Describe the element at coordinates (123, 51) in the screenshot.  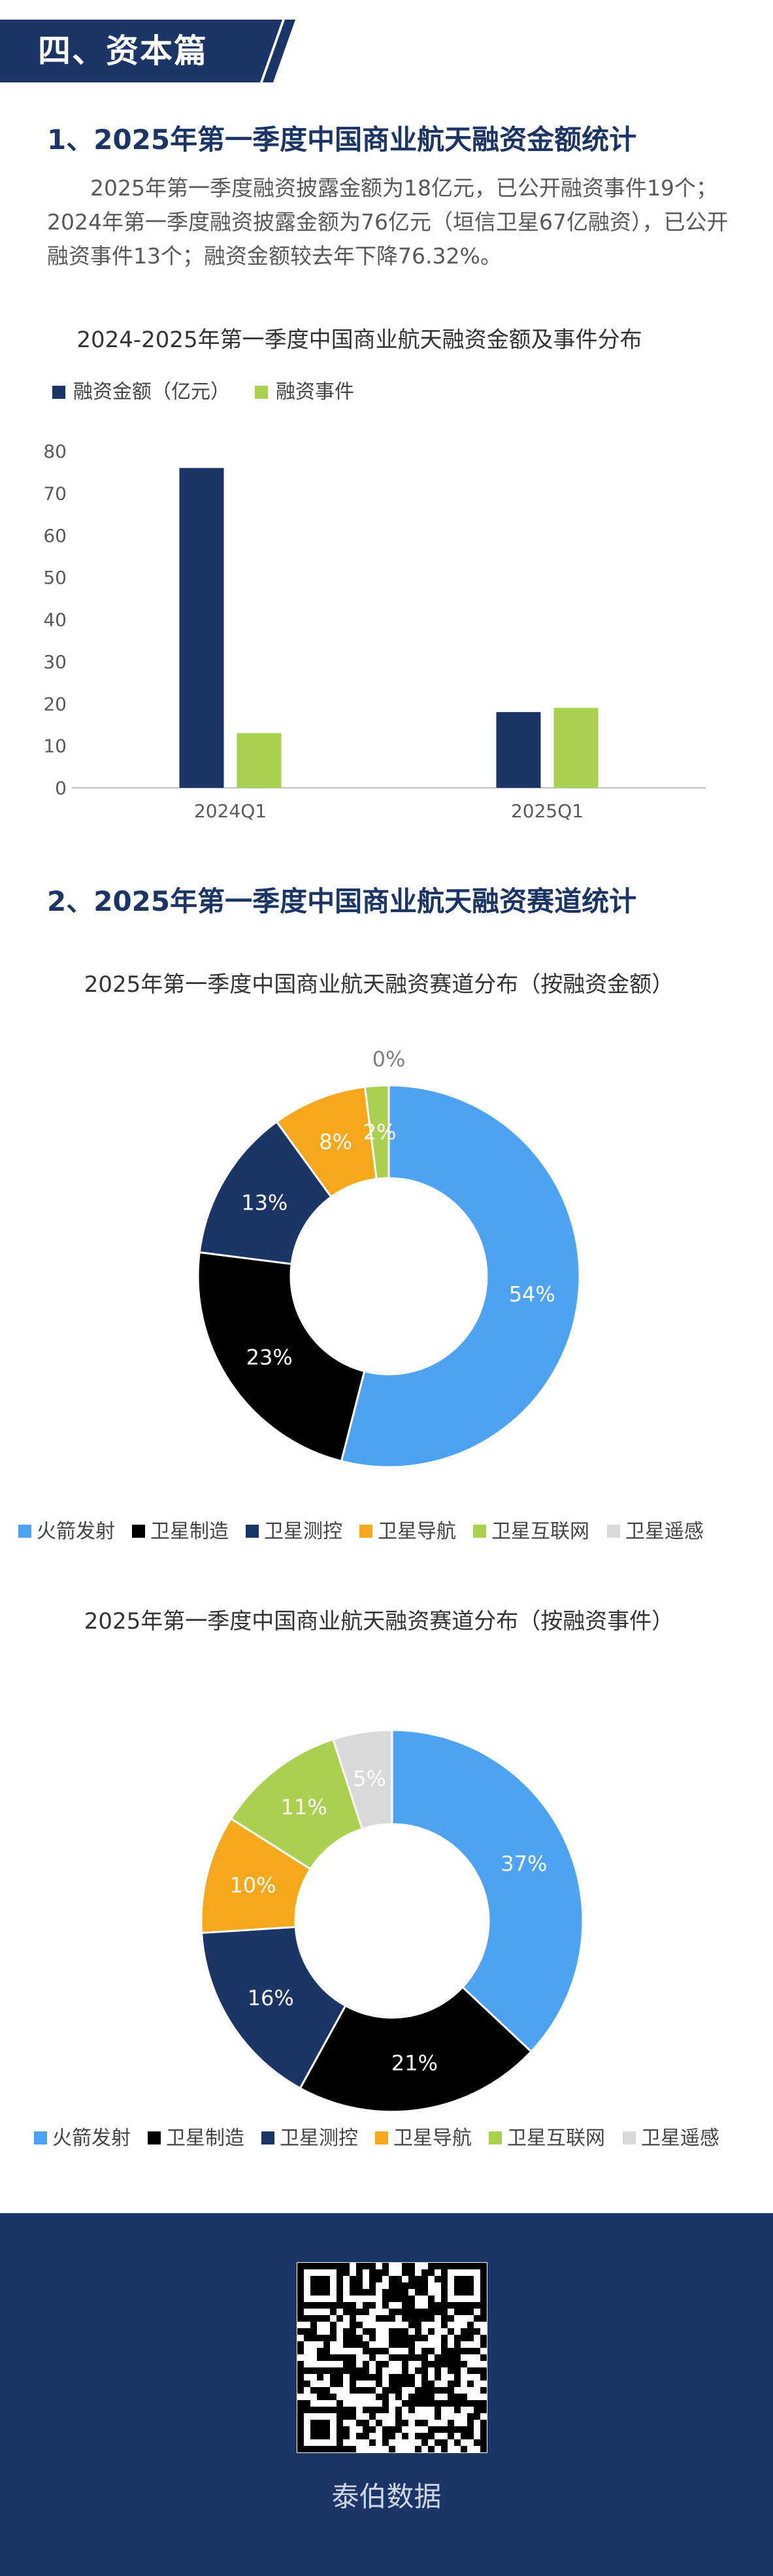
I see `section-title: 四、资本篇` at that location.